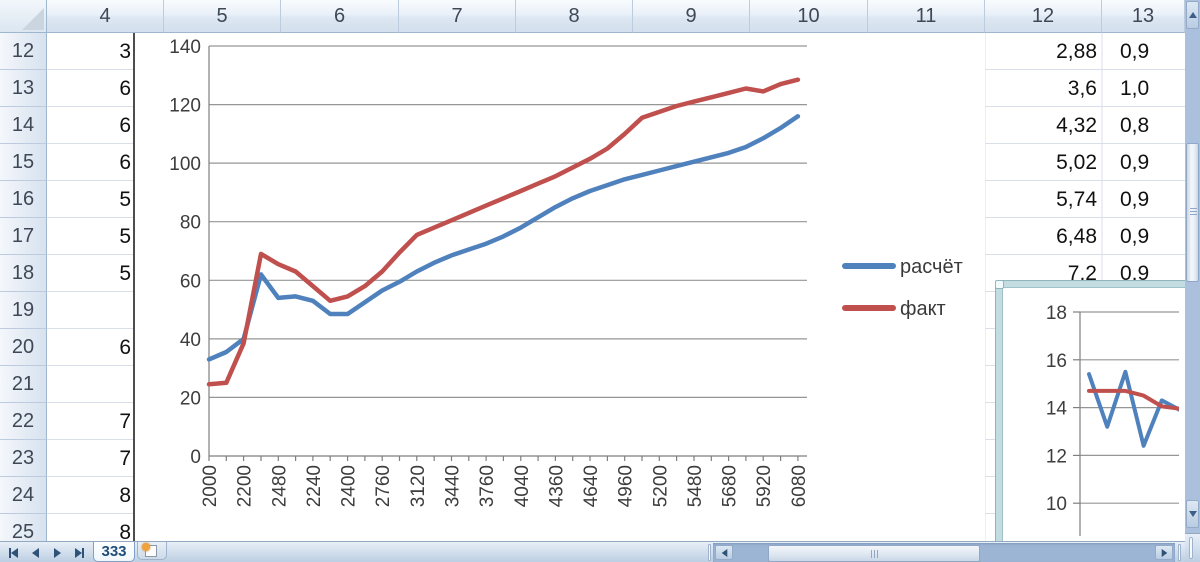 The height and width of the screenshot is (562, 1200). Describe the element at coordinates (1082, 88) in the screenshot. I see `cell-col12-row13: 3,6` at that location.